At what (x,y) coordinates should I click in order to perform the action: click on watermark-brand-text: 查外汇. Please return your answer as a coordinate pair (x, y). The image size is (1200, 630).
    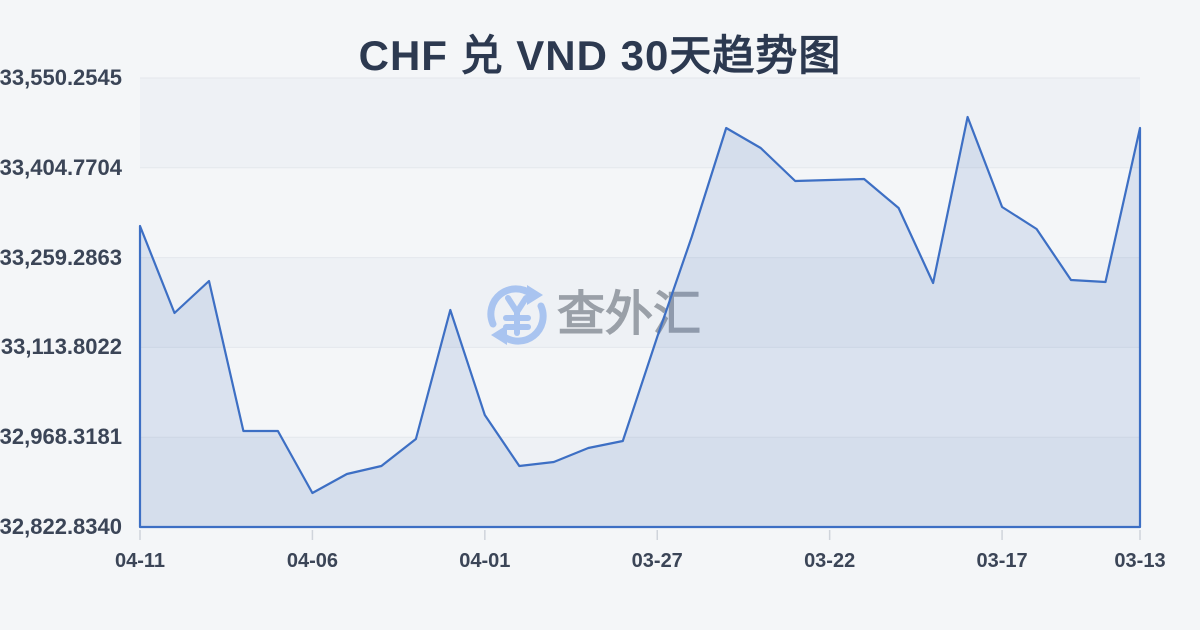
    Looking at the image, I should click on (629, 314).